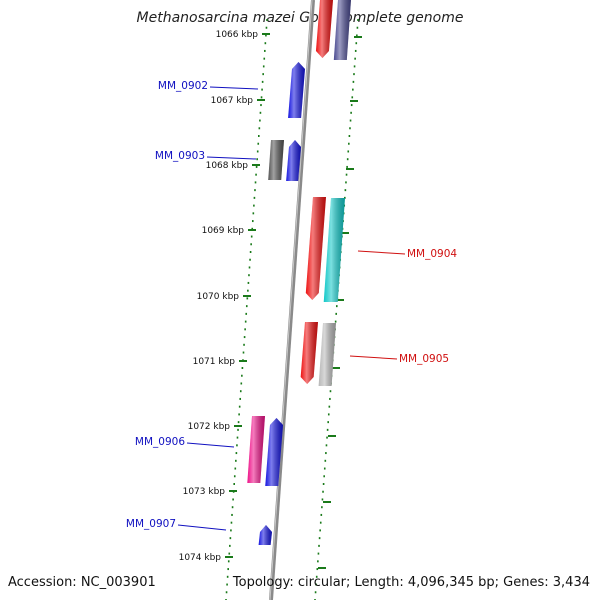  What do you see at coordinates (82, 582) in the screenshot?
I see `accession-text: Accession: NC_003901` at bounding box center [82, 582].